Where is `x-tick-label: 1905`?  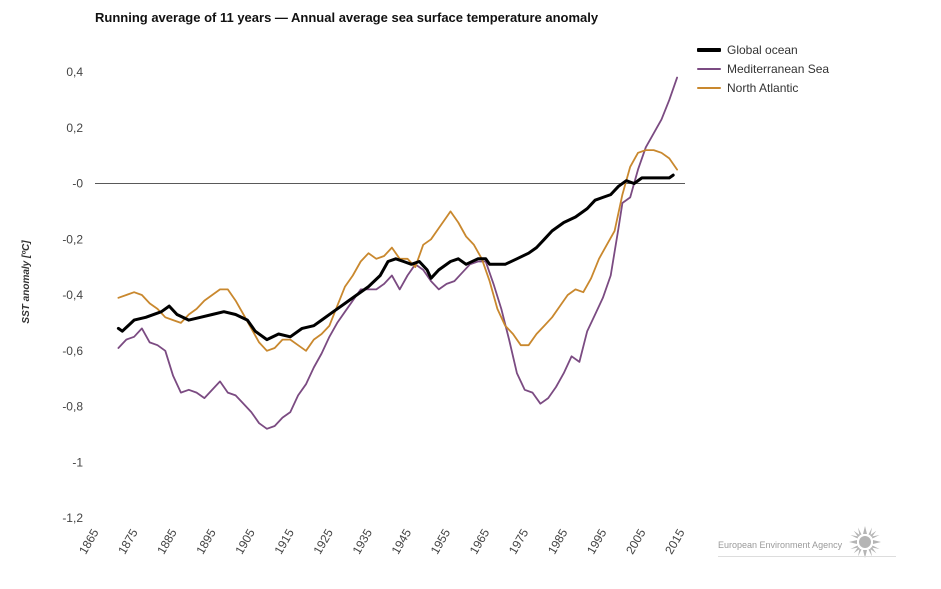
x-tick-label: 1905 is located at coordinates (245, 541).